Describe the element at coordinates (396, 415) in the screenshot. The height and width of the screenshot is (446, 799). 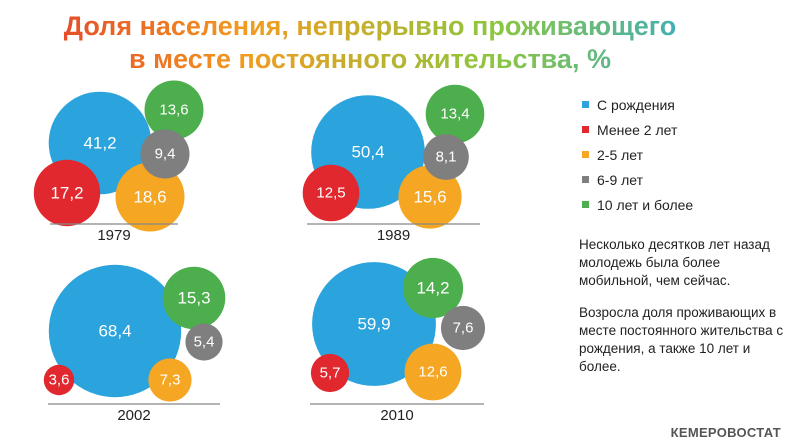
I see `year-label: 2010` at that location.